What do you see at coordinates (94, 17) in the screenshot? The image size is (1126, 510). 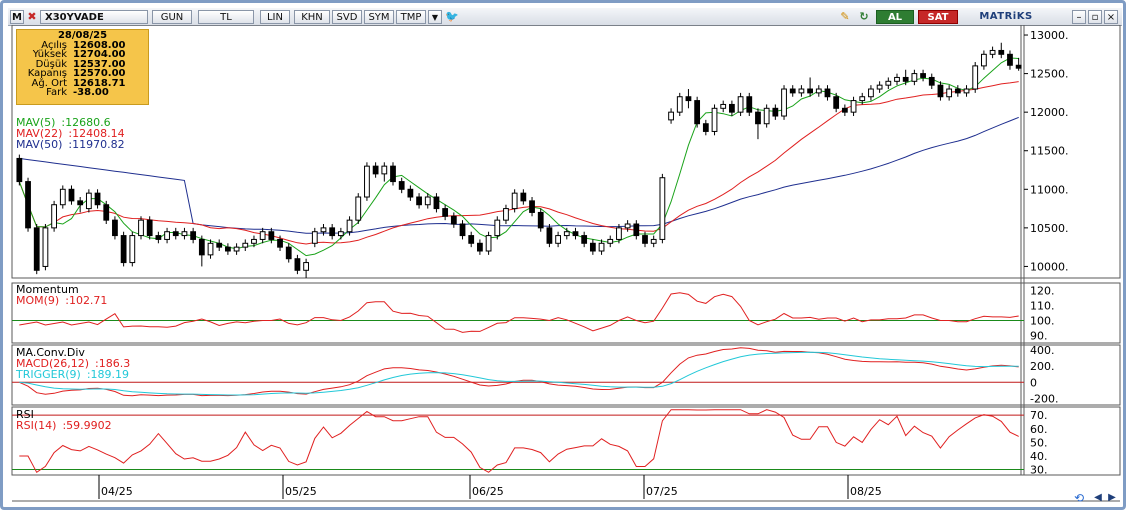 I see `symbol-field: X30YVADE` at bounding box center [94, 17].